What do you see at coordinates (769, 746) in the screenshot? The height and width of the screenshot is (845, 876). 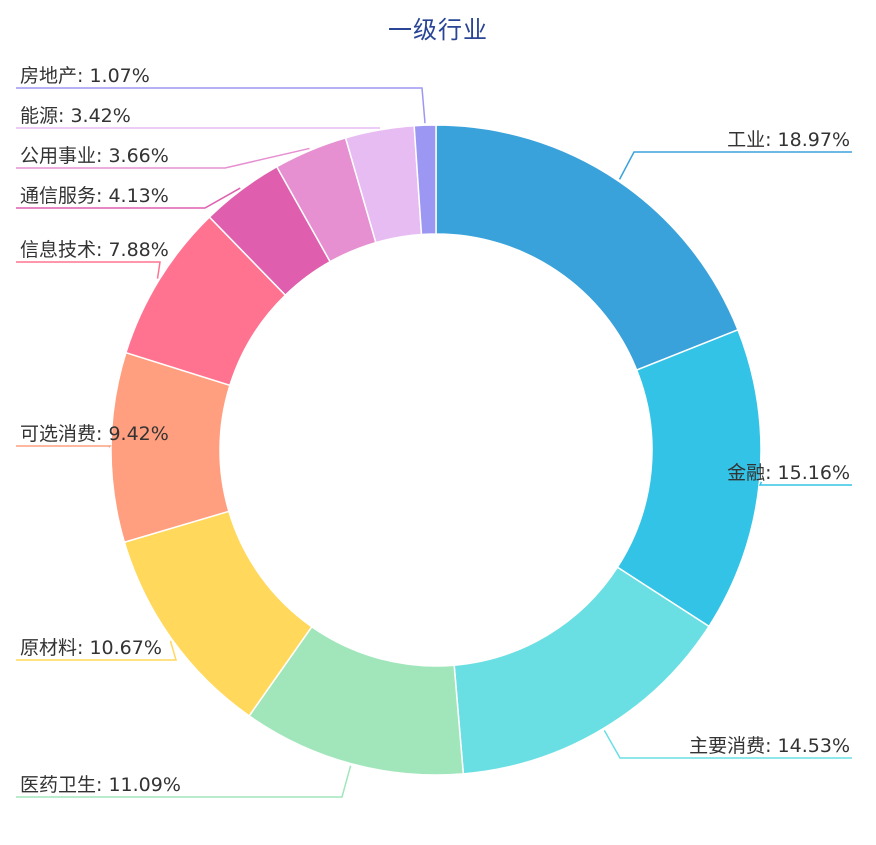 I see `slice-label-3: 主要消费: 14.53%` at bounding box center [769, 746].